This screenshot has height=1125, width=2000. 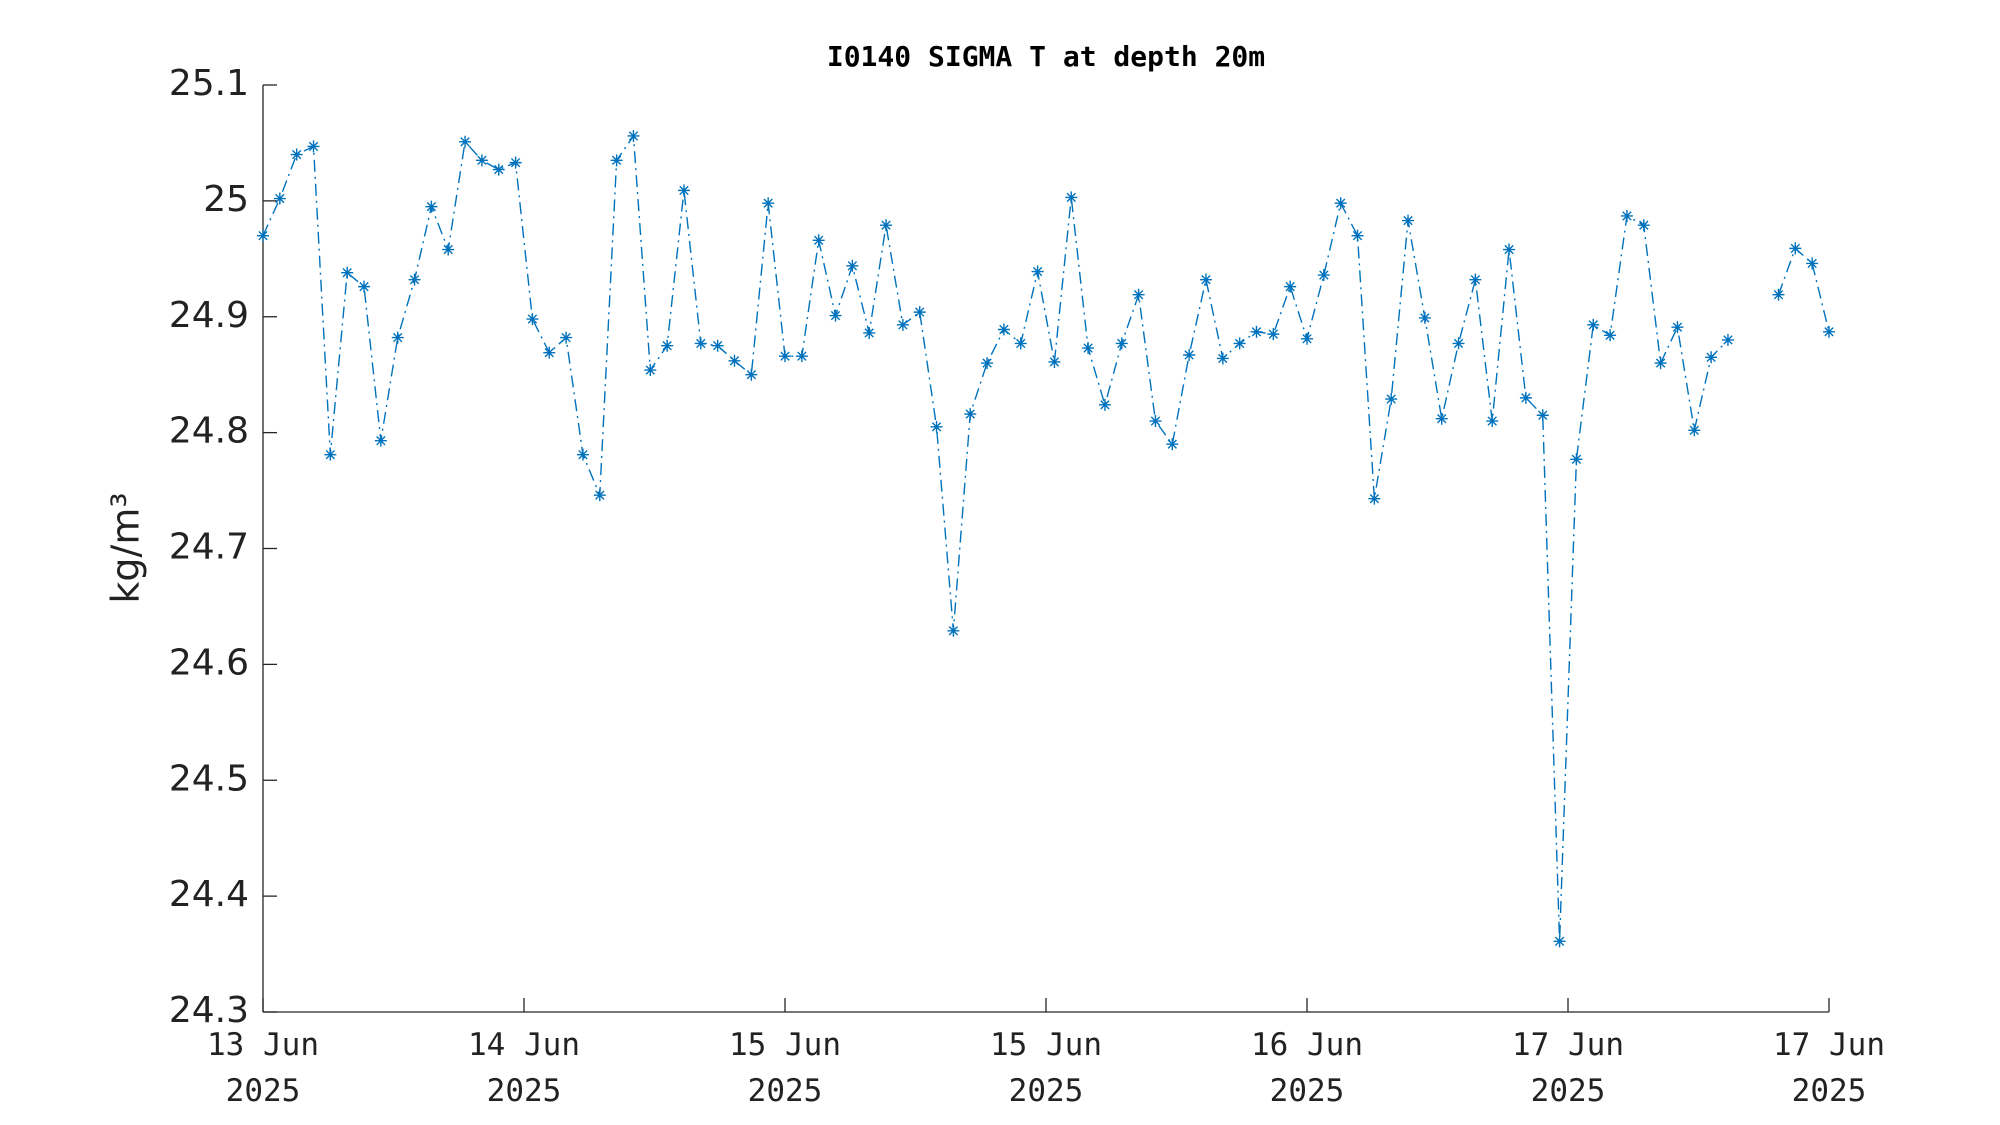 What do you see at coordinates (209, 662) in the screenshot?
I see `y-tick-label: 24.6` at bounding box center [209, 662].